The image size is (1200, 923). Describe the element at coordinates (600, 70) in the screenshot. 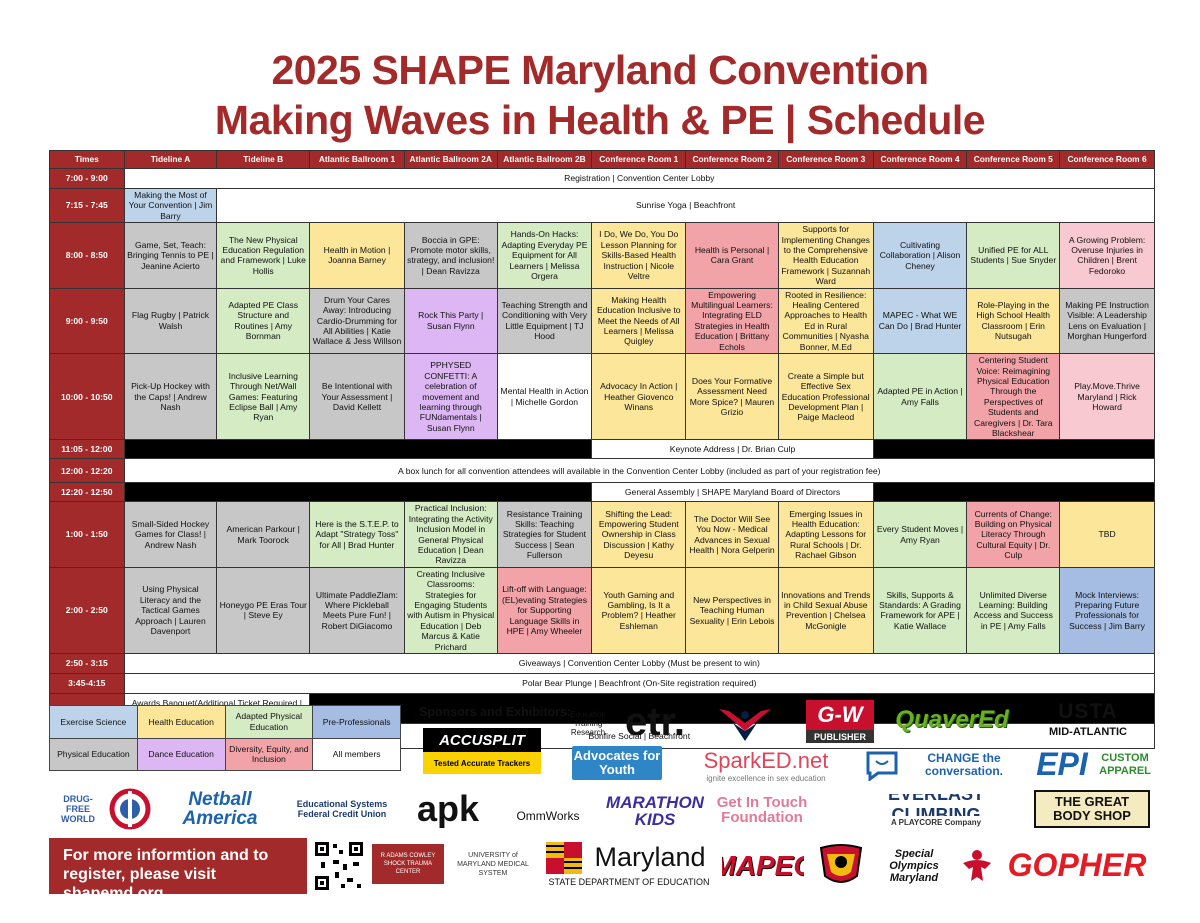

I see `page-title: 2025 SHAPE Maryland Convention` at that location.